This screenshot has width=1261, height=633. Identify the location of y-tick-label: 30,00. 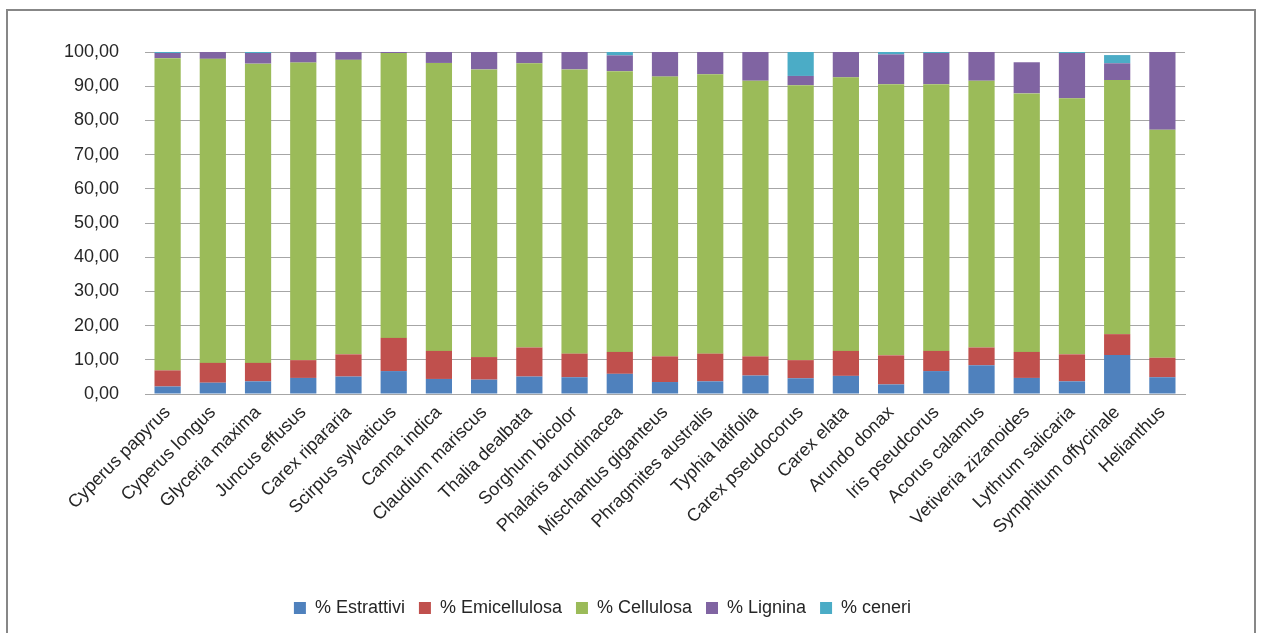
(96, 290).